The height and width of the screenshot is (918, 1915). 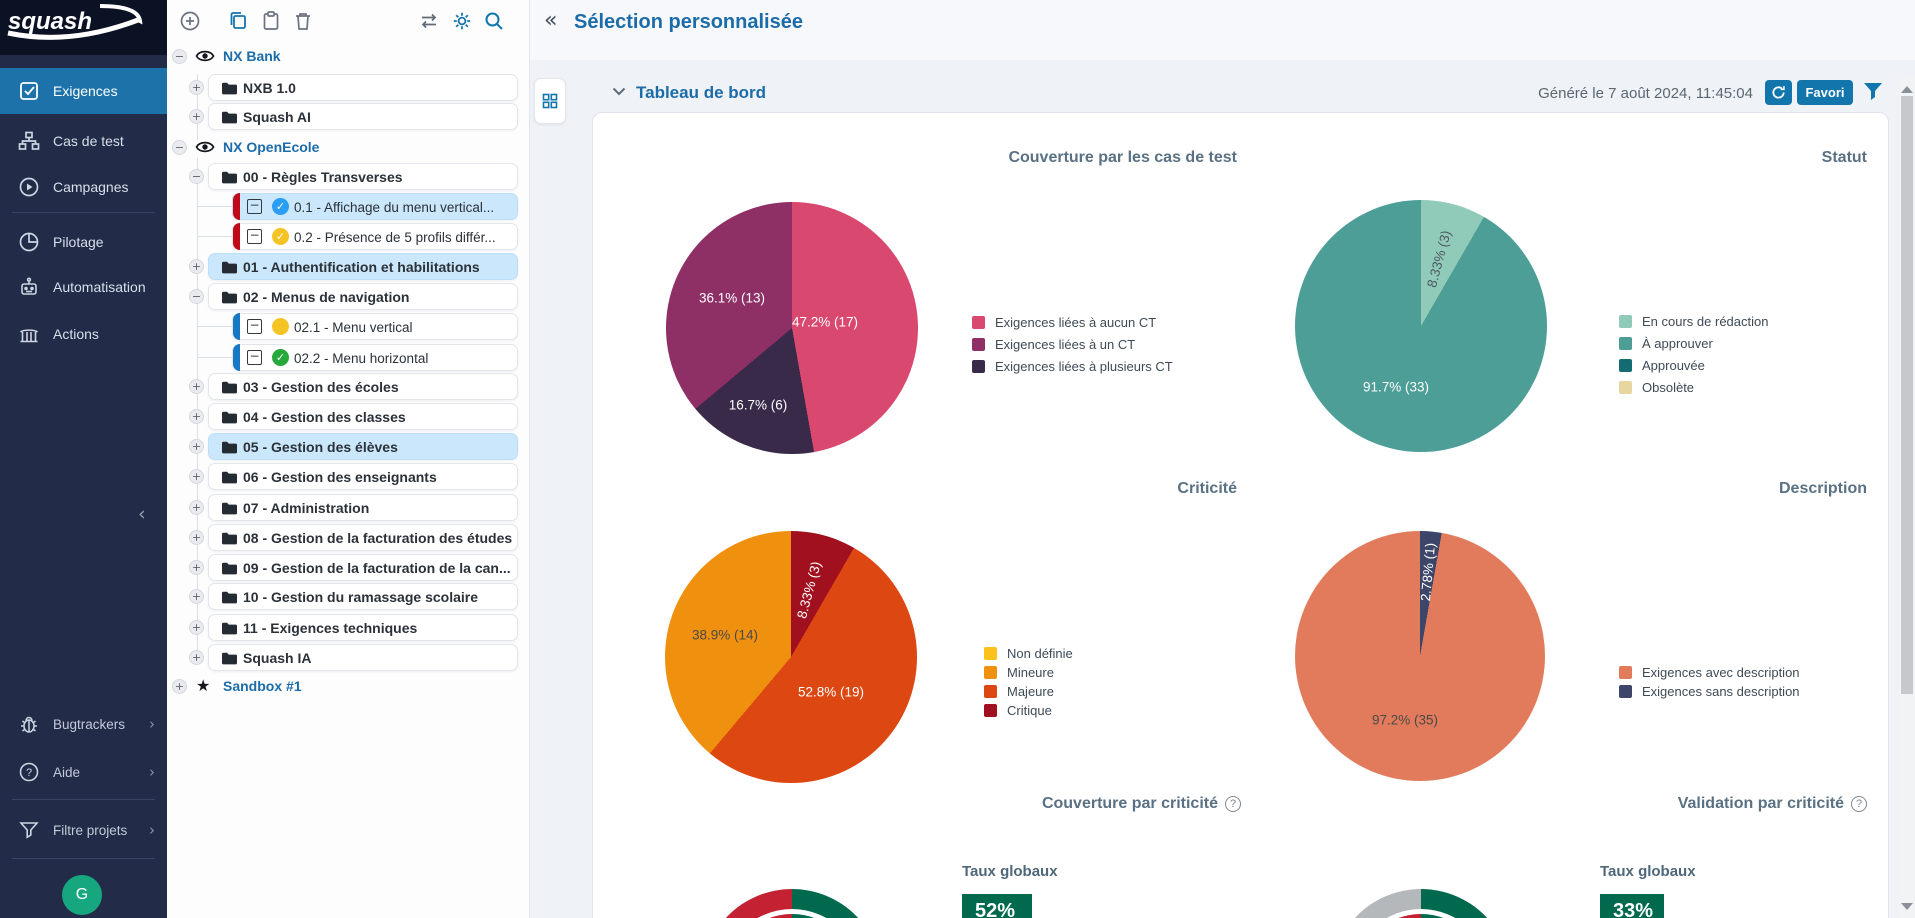 What do you see at coordinates (271, 147) in the screenshot?
I see `project-label: NX OpenEcole` at bounding box center [271, 147].